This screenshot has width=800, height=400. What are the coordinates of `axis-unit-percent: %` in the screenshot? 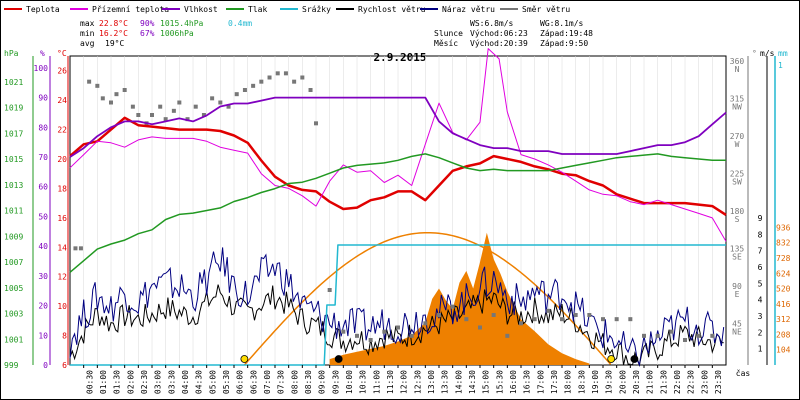 It's located at (42, 53).